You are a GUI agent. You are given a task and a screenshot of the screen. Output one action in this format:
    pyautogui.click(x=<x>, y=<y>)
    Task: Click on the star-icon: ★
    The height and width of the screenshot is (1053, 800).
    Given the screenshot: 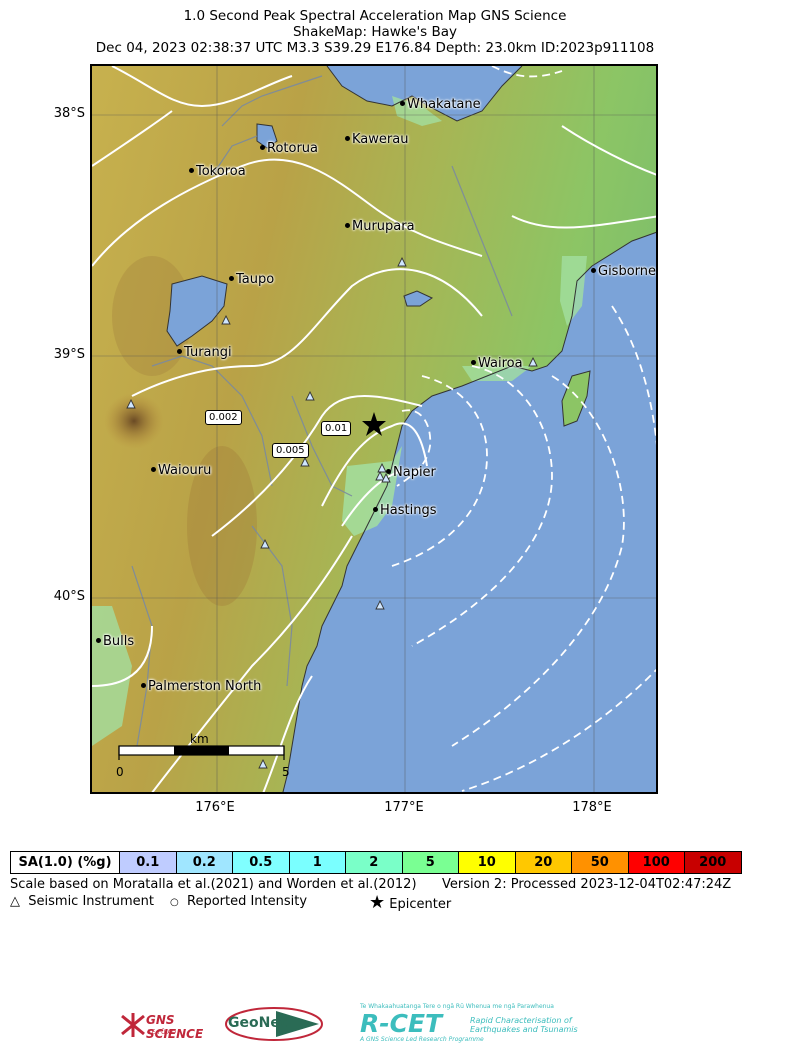 What is the action you would take?
    pyautogui.click(x=377, y=902)
    